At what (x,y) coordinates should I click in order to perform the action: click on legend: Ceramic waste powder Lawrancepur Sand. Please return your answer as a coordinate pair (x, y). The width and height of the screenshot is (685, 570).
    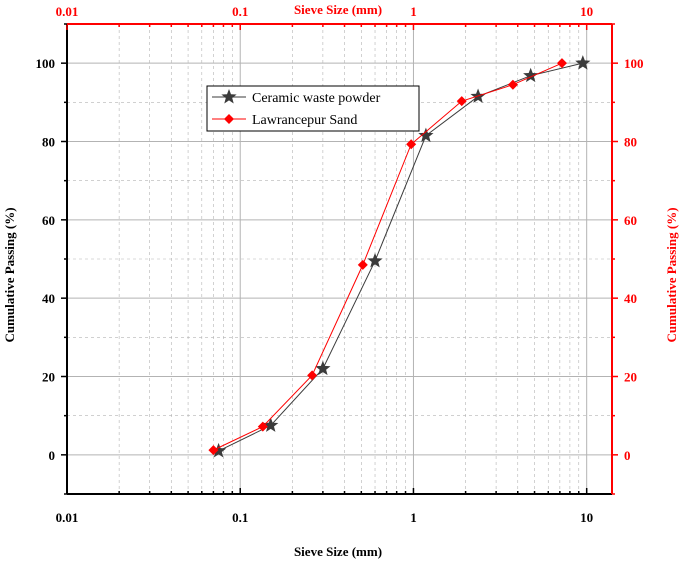
    Looking at the image, I should click on (313, 108).